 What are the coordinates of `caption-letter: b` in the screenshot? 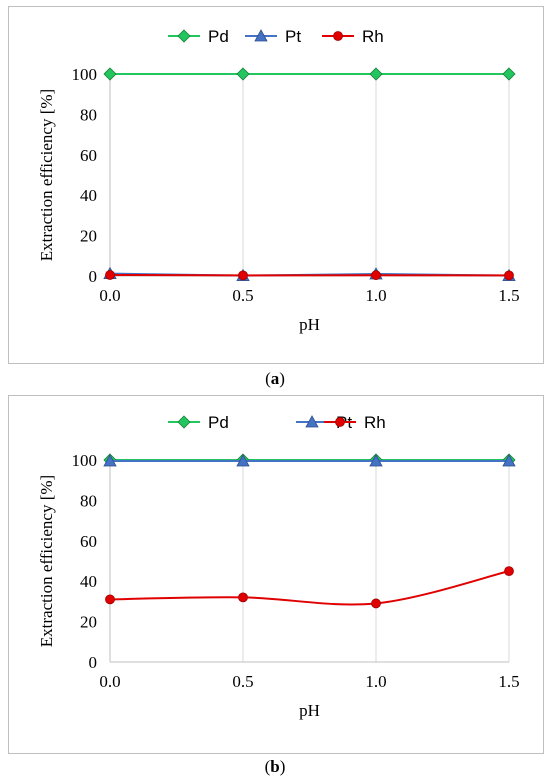 It's located at (275, 766).